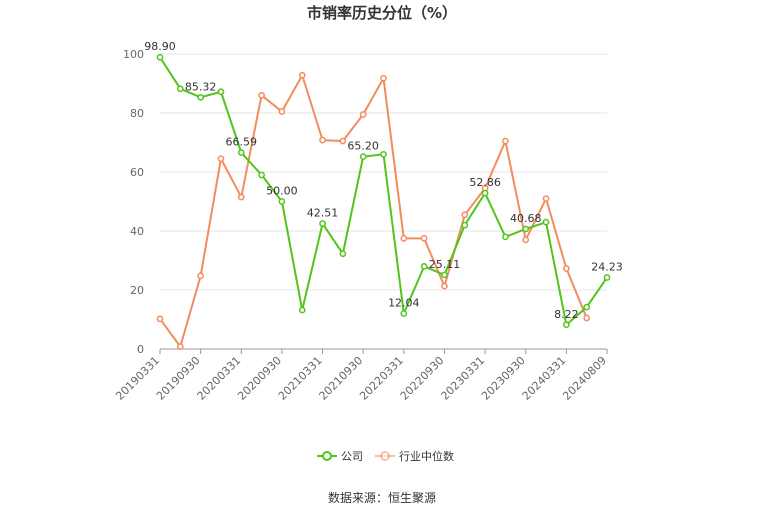 The width and height of the screenshot is (765, 517). What do you see at coordinates (404, 302) in the screenshot?
I see `data-label: 12.04` at bounding box center [404, 302].